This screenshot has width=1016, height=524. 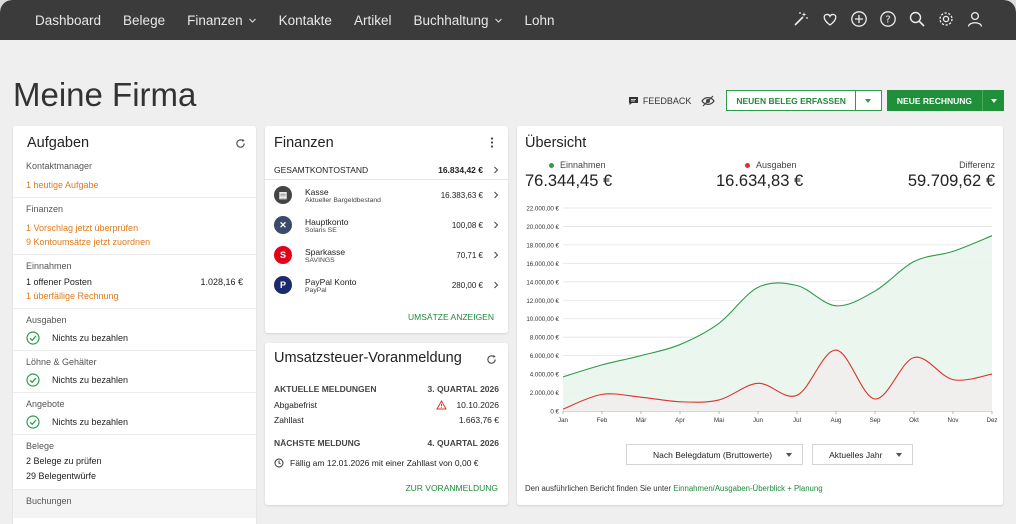 I want to click on account-name: Hauptkonto, so click(x=327, y=221).